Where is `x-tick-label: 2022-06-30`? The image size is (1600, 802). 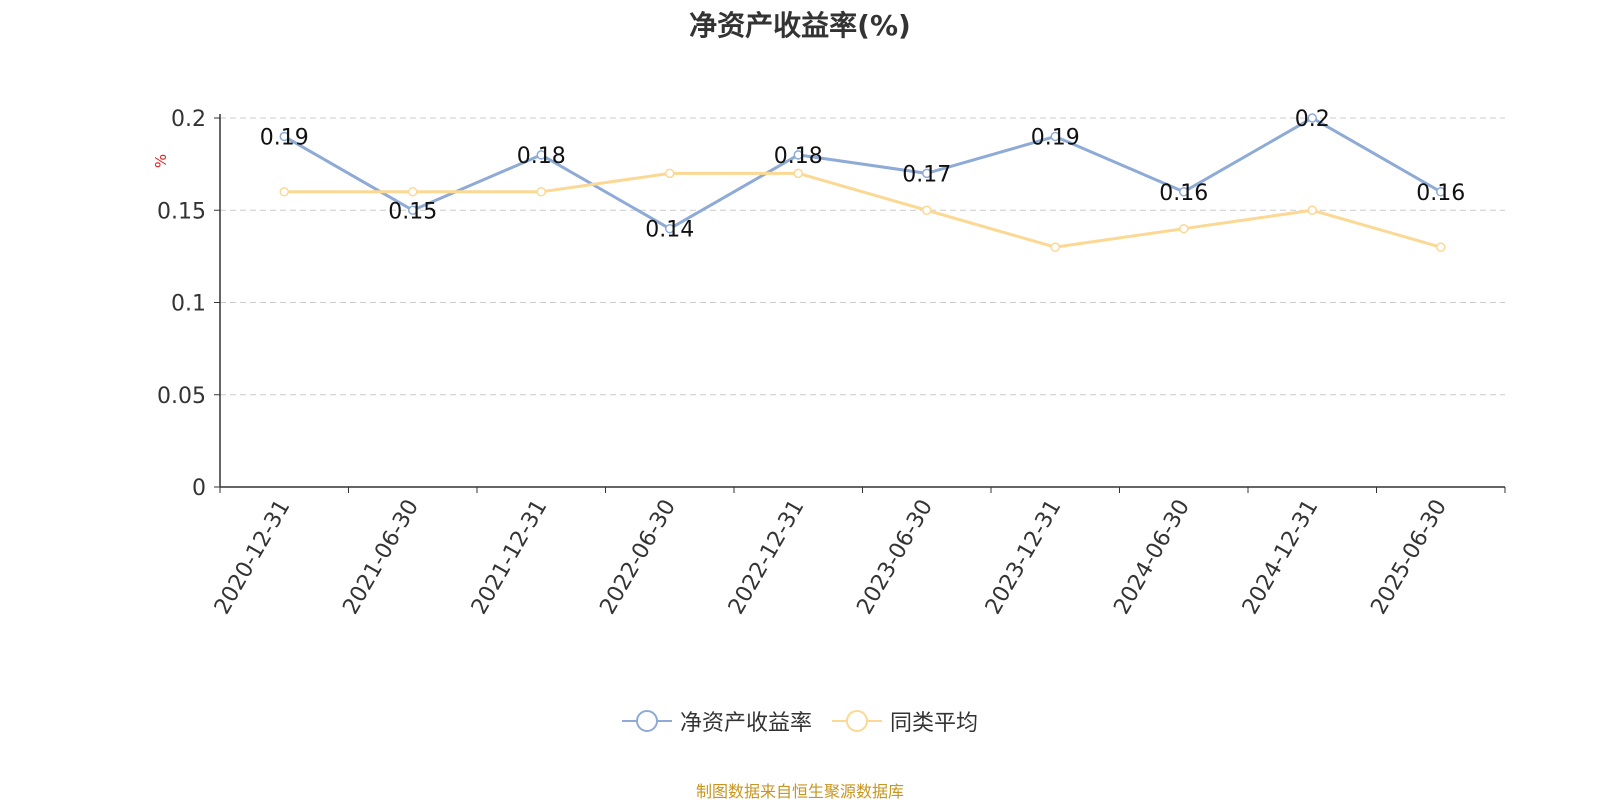 x-tick-label: 2022-06-30 is located at coordinates (638, 557).